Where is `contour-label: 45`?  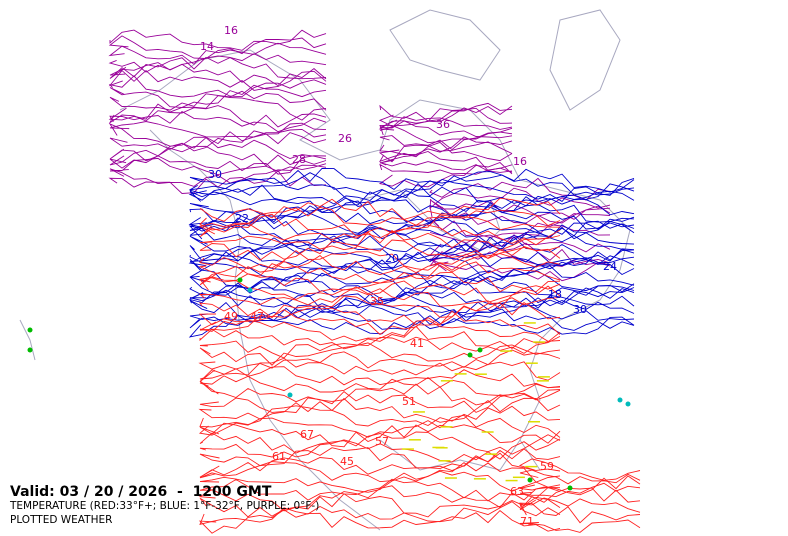
contour-label: 45 is located at coordinates (347, 461).